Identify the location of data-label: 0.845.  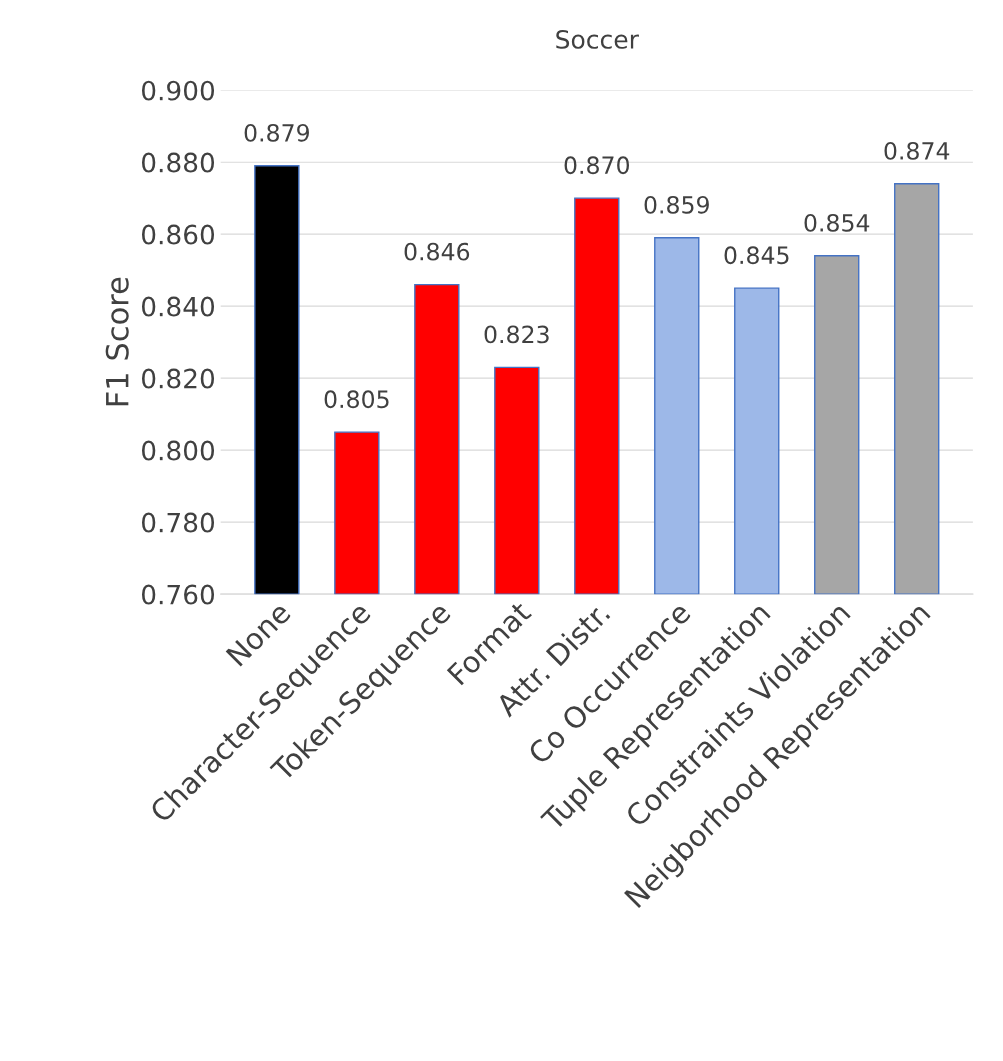
(756, 255).